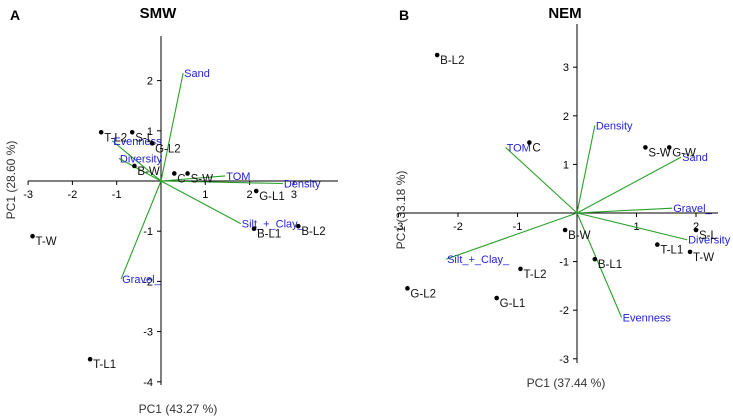 This screenshot has height=420, width=733. I want to click on site-label: S-L, so click(708, 236).